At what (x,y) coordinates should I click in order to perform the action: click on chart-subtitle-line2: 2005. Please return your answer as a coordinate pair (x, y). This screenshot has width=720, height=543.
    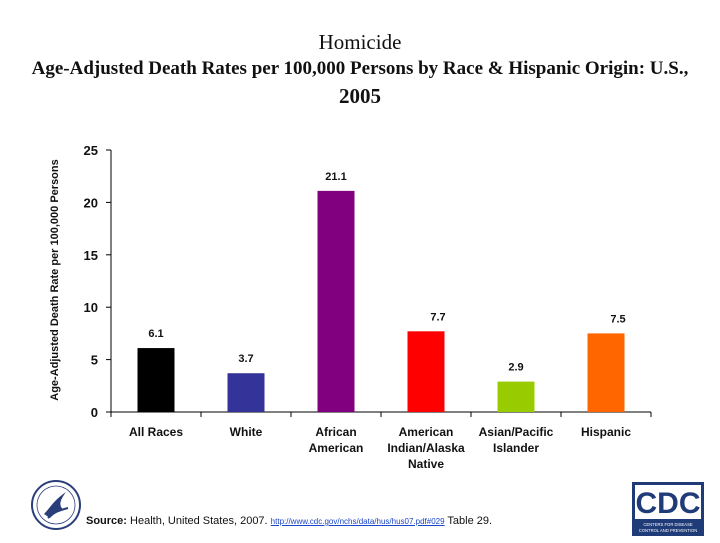
    Looking at the image, I should click on (360, 96).